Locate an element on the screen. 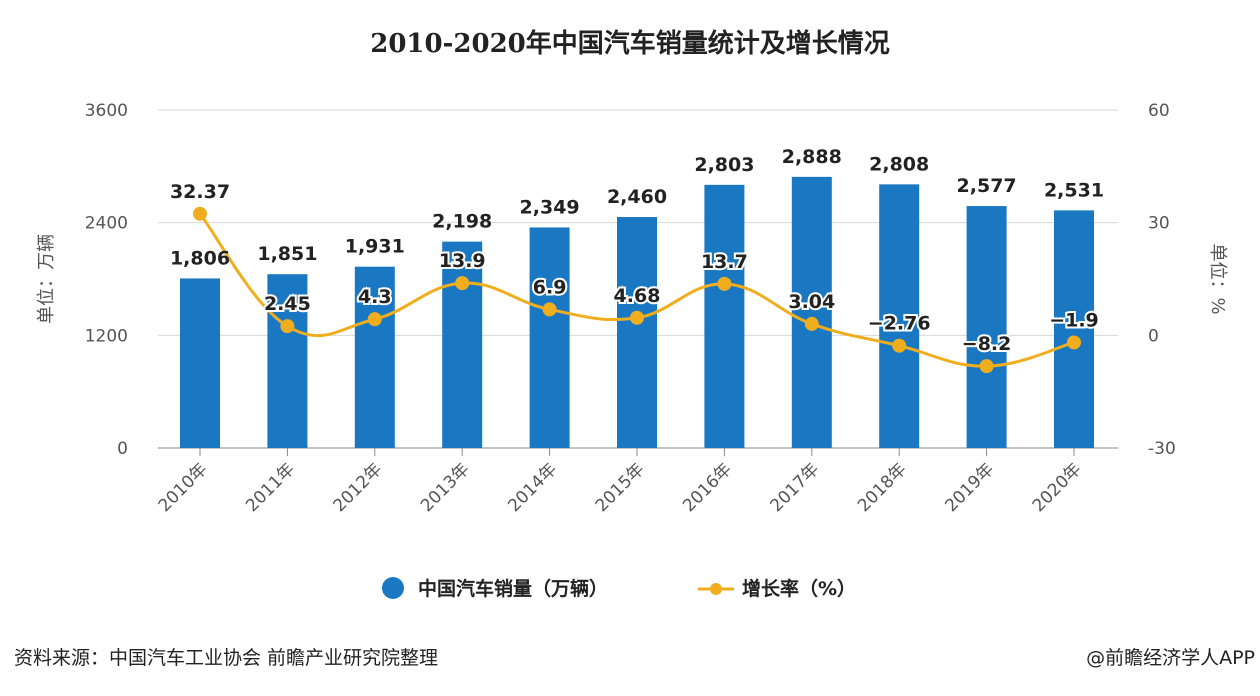 The width and height of the screenshot is (1260, 696). y-axis-label: 单位：万辆 is located at coordinates (46, 279).